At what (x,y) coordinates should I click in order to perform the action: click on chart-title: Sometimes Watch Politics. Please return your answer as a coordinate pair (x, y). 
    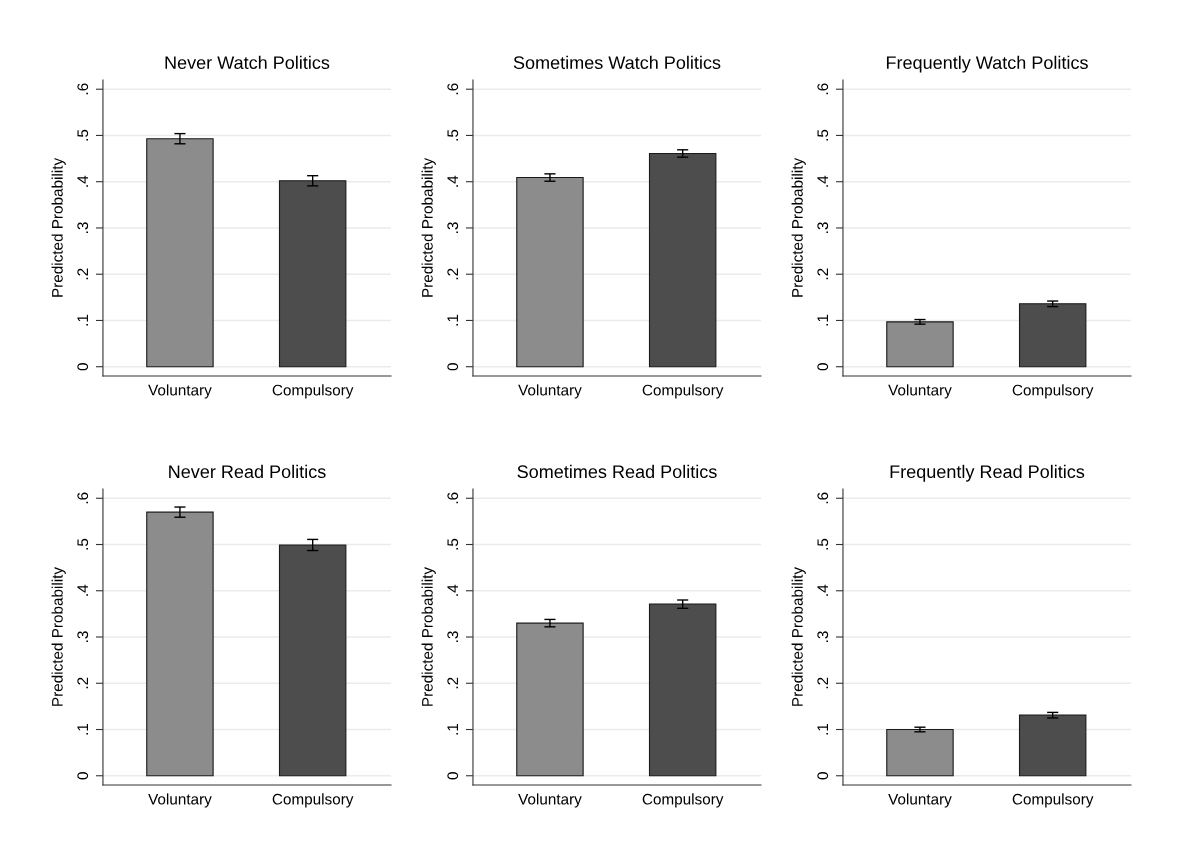
    Looking at the image, I should click on (617, 62).